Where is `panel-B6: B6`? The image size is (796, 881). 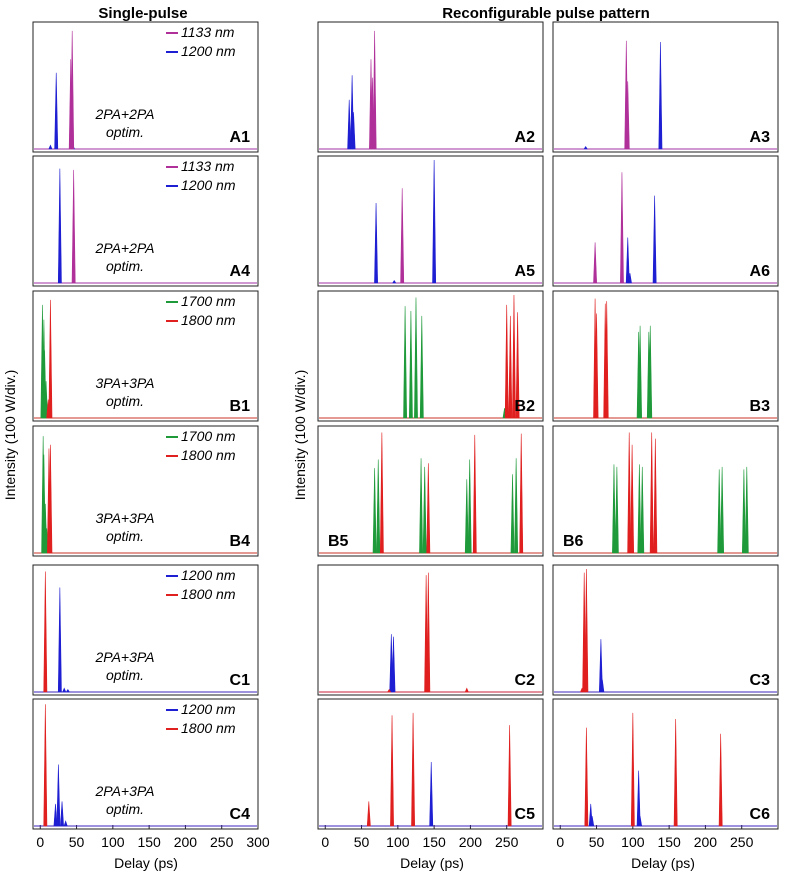 panel-B6: B6 is located at coordinates (665, 491).